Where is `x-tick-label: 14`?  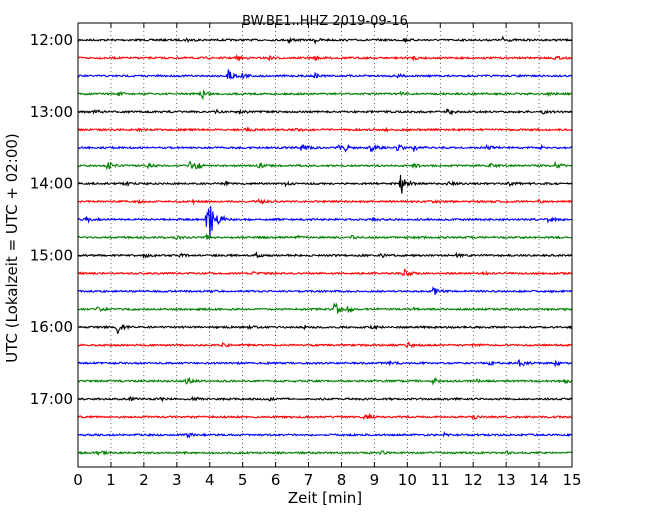
x-tick-label: 14 is located at coordinates (539, 480).